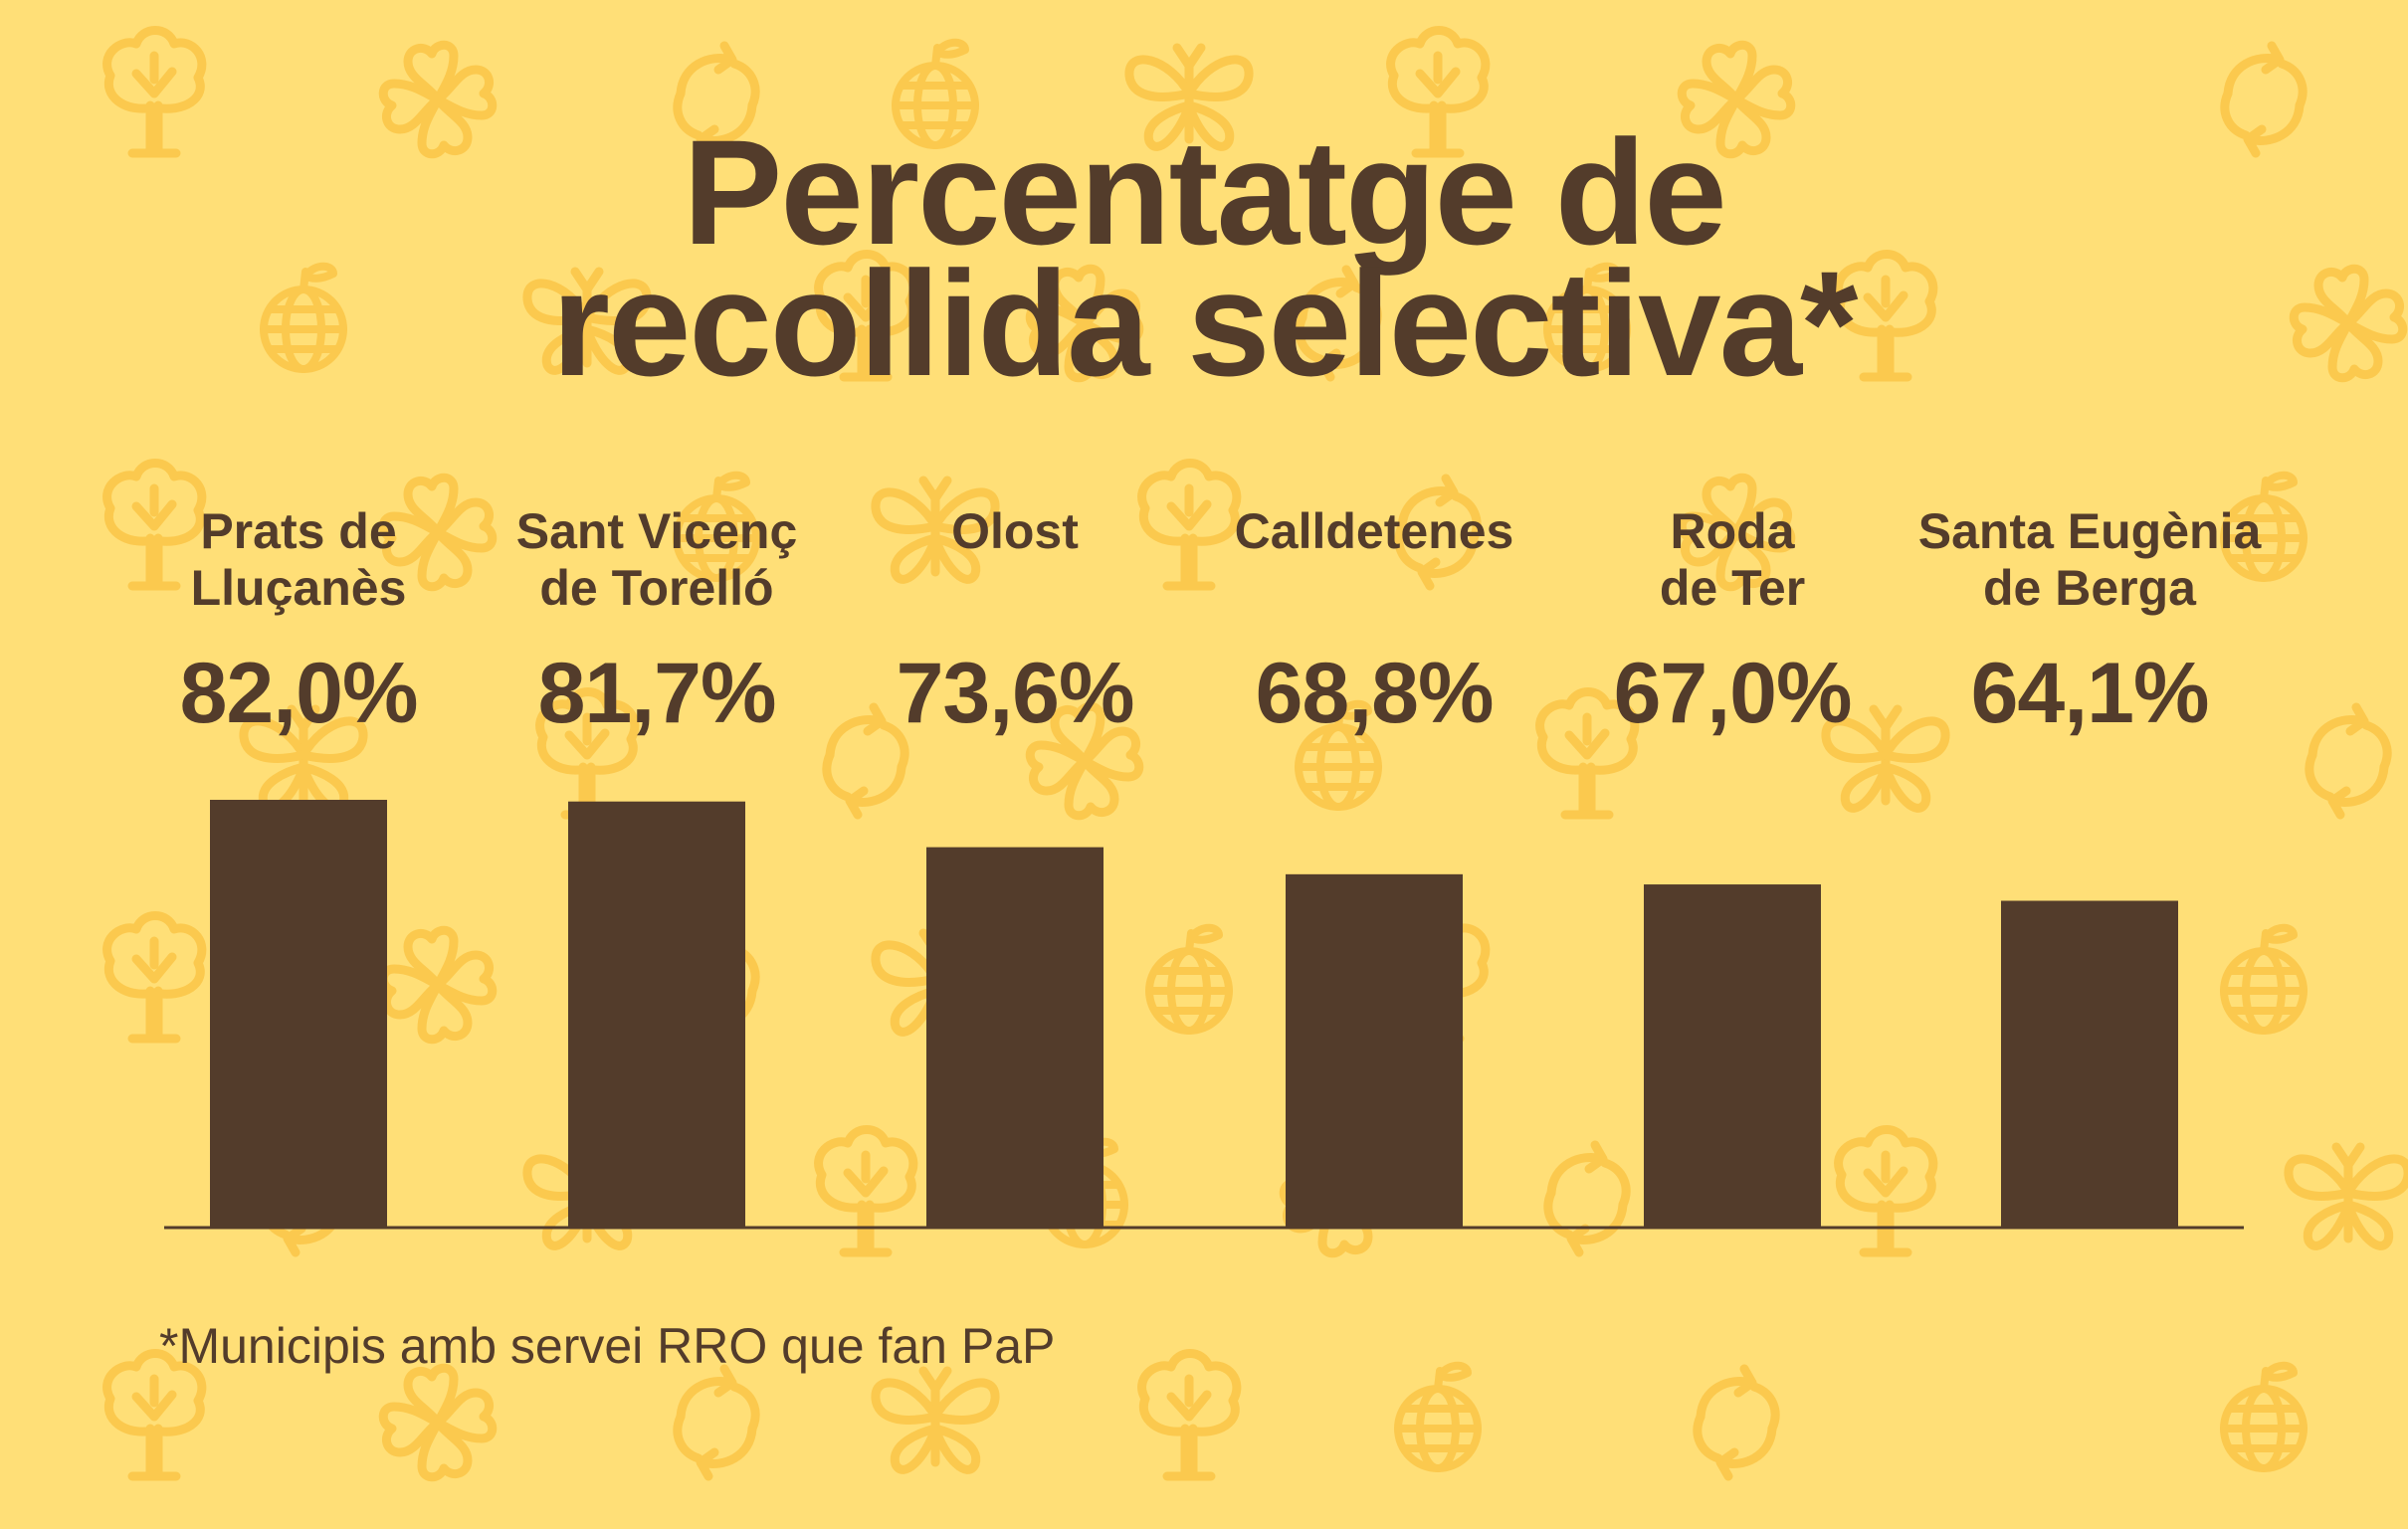 This screenshot has height=1529, width=2408. What do you see at coordinates (1204, 192) in the screenshot?
I see `chart-title-line-1: Percentatge de` at bounding box center [1204, 192].